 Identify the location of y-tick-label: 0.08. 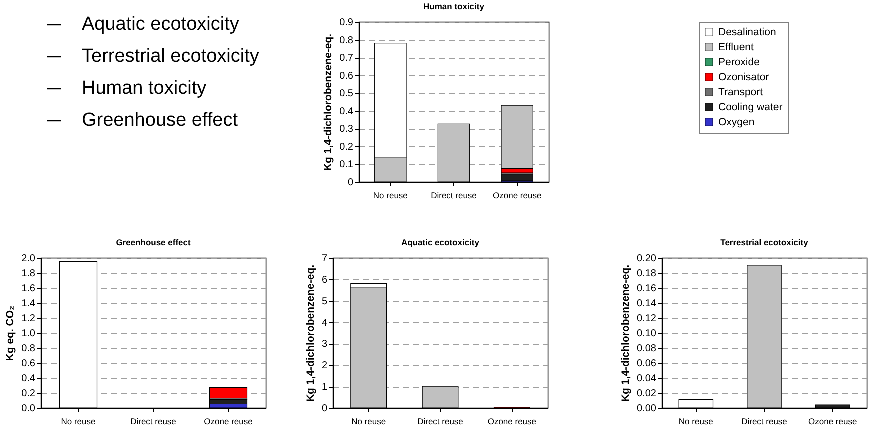
(647, 349).